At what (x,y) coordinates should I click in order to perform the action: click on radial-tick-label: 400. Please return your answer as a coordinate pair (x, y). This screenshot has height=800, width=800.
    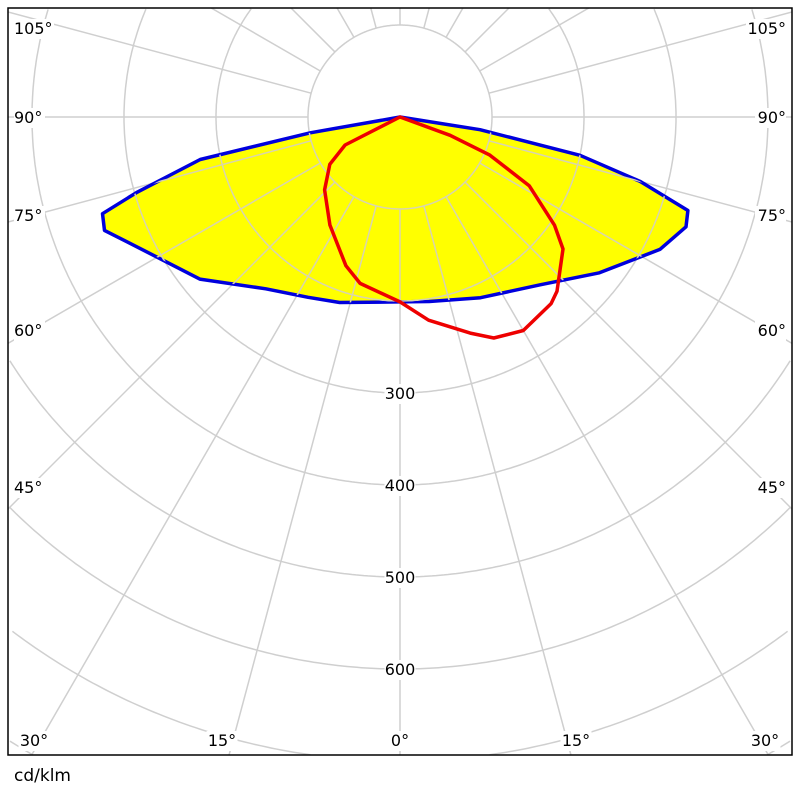
    Looking at the image, I should click on (400, 485).